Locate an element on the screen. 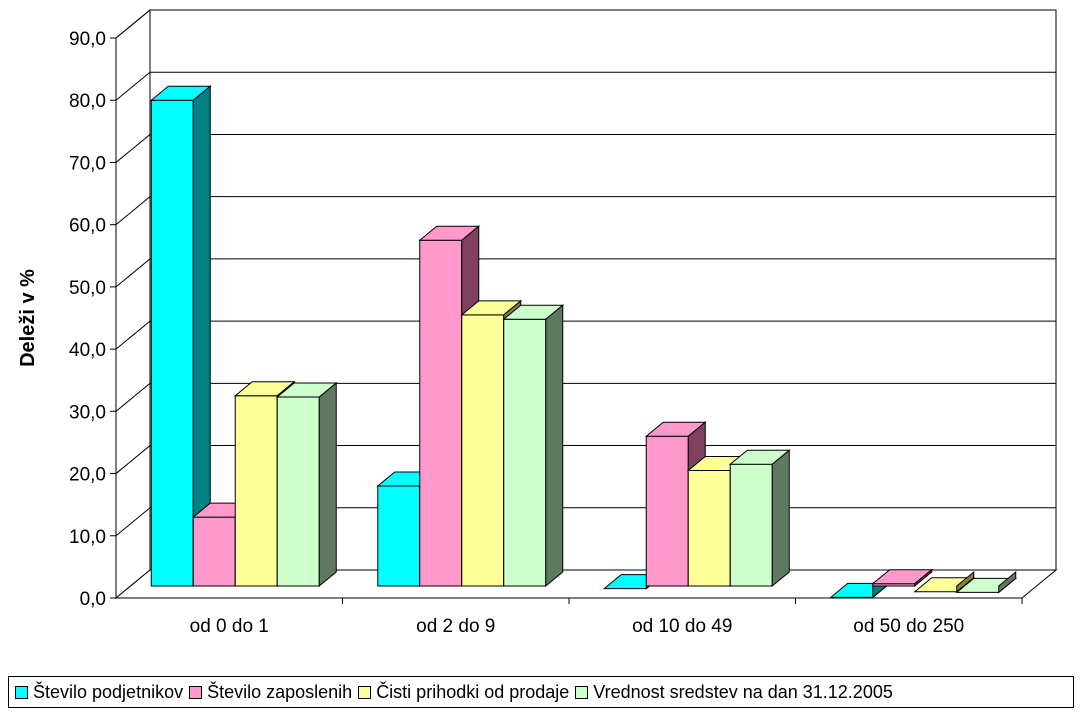 Image resolution: width=1085 pixels, height=717 pixels. y-tick-label: 50,0 is located at coordinates (87, 288).